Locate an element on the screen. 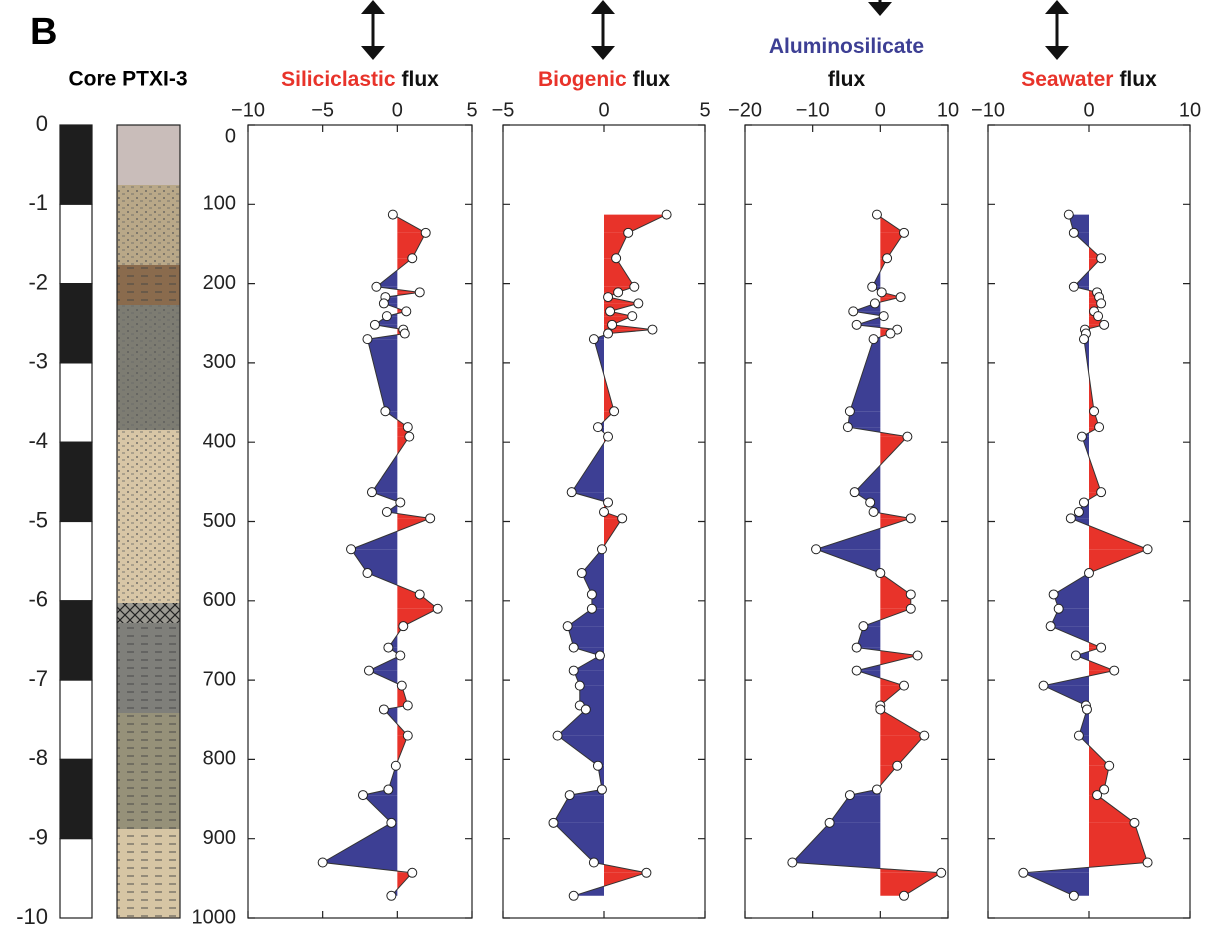 The height and width of the screenshot is (936, 1218). title-part: Seawater is located at coordinates (1067, 79).